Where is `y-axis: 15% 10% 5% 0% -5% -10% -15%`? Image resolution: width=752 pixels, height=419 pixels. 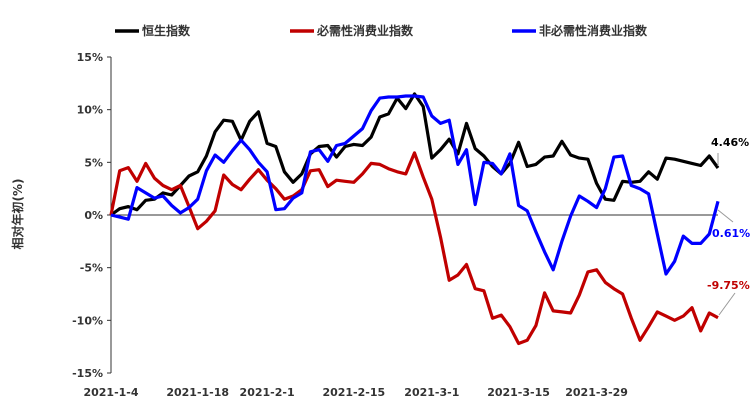 y-axis: 15% 10% 5% 0% -5% -10% -15% is located at coordinates (92, 215).